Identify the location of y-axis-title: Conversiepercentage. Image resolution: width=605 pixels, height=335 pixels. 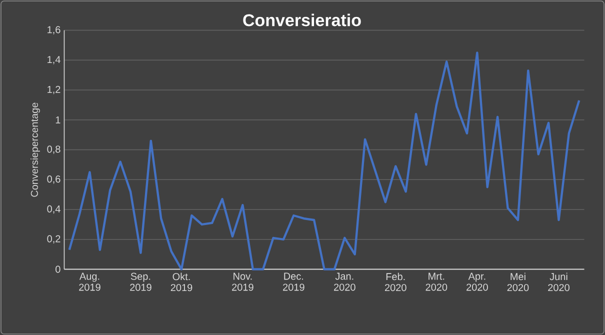
(35, 149).